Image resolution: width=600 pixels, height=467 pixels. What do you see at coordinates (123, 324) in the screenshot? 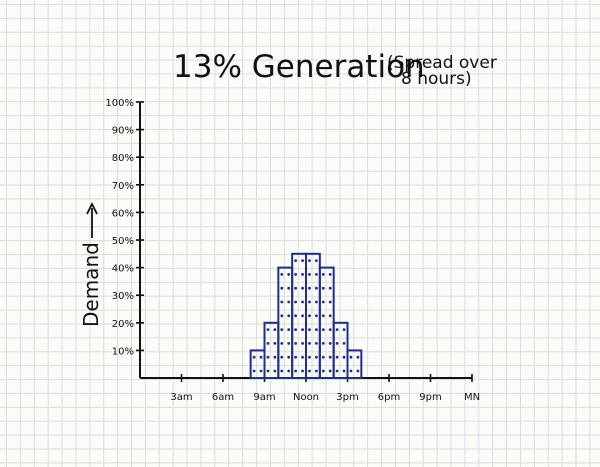
I see `y-tick-label: 20%` at bounding box center [123, 324].